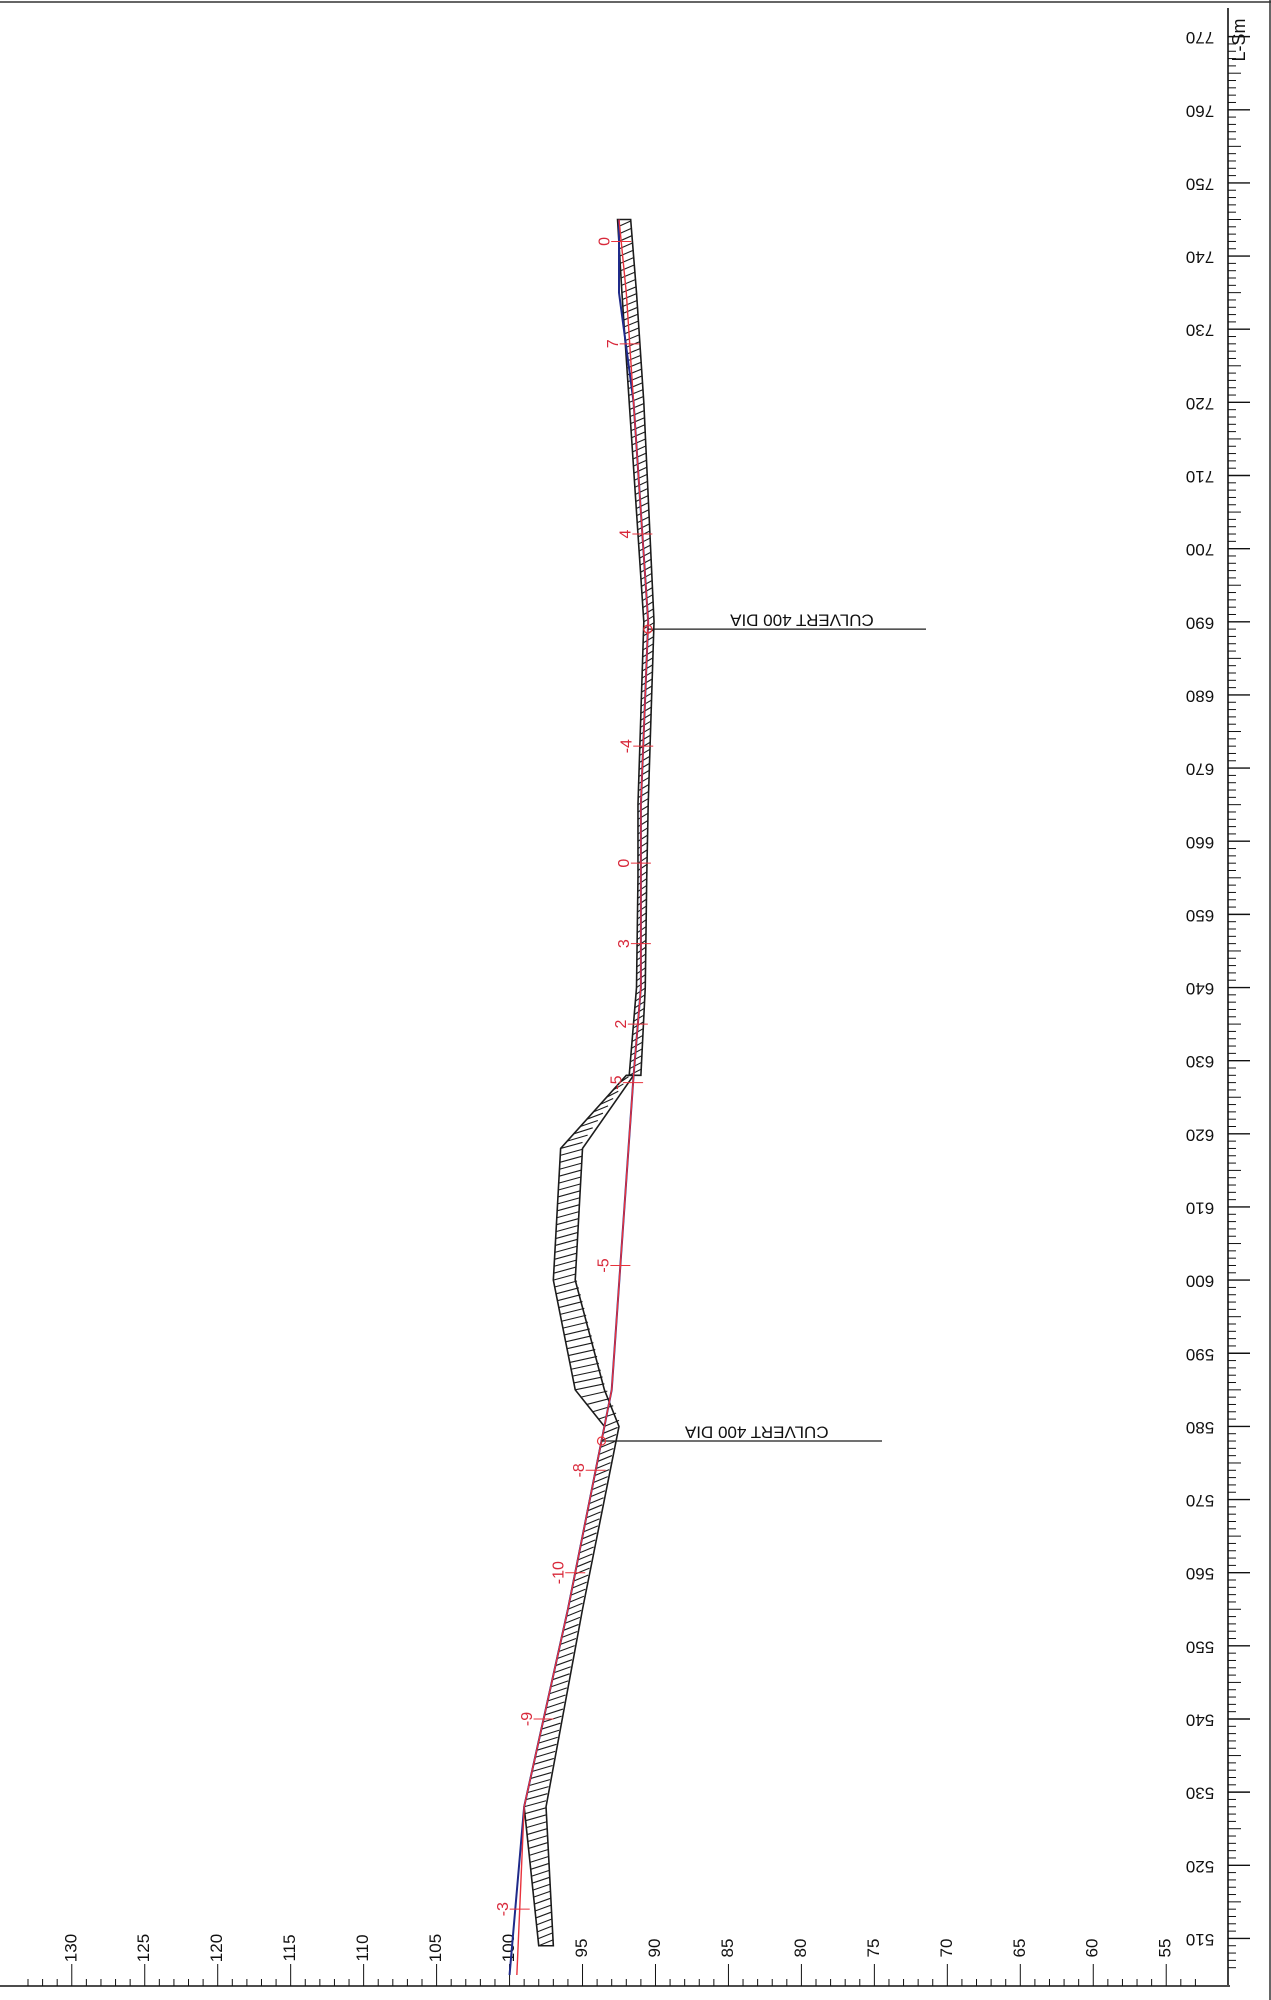  I want to click on chainage-tick-label: 560, so click(1200, 1573).